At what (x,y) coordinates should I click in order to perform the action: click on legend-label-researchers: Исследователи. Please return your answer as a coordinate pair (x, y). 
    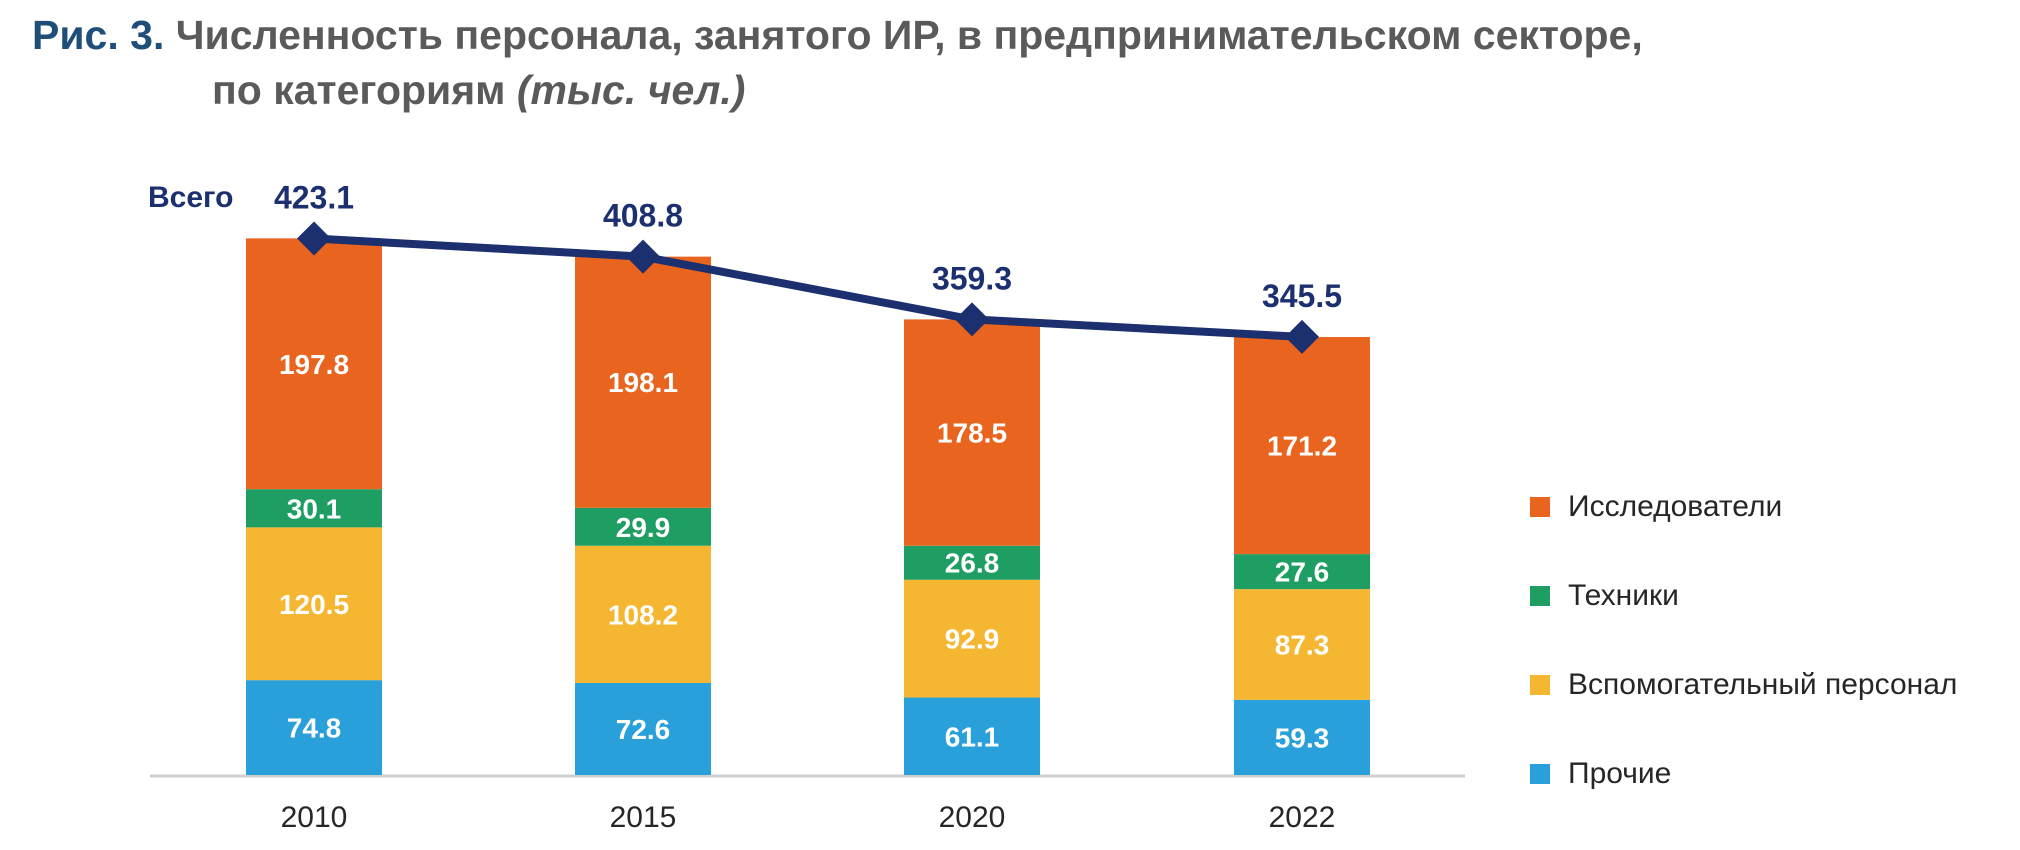
    Looking at the image, I should click on (1675, 506).